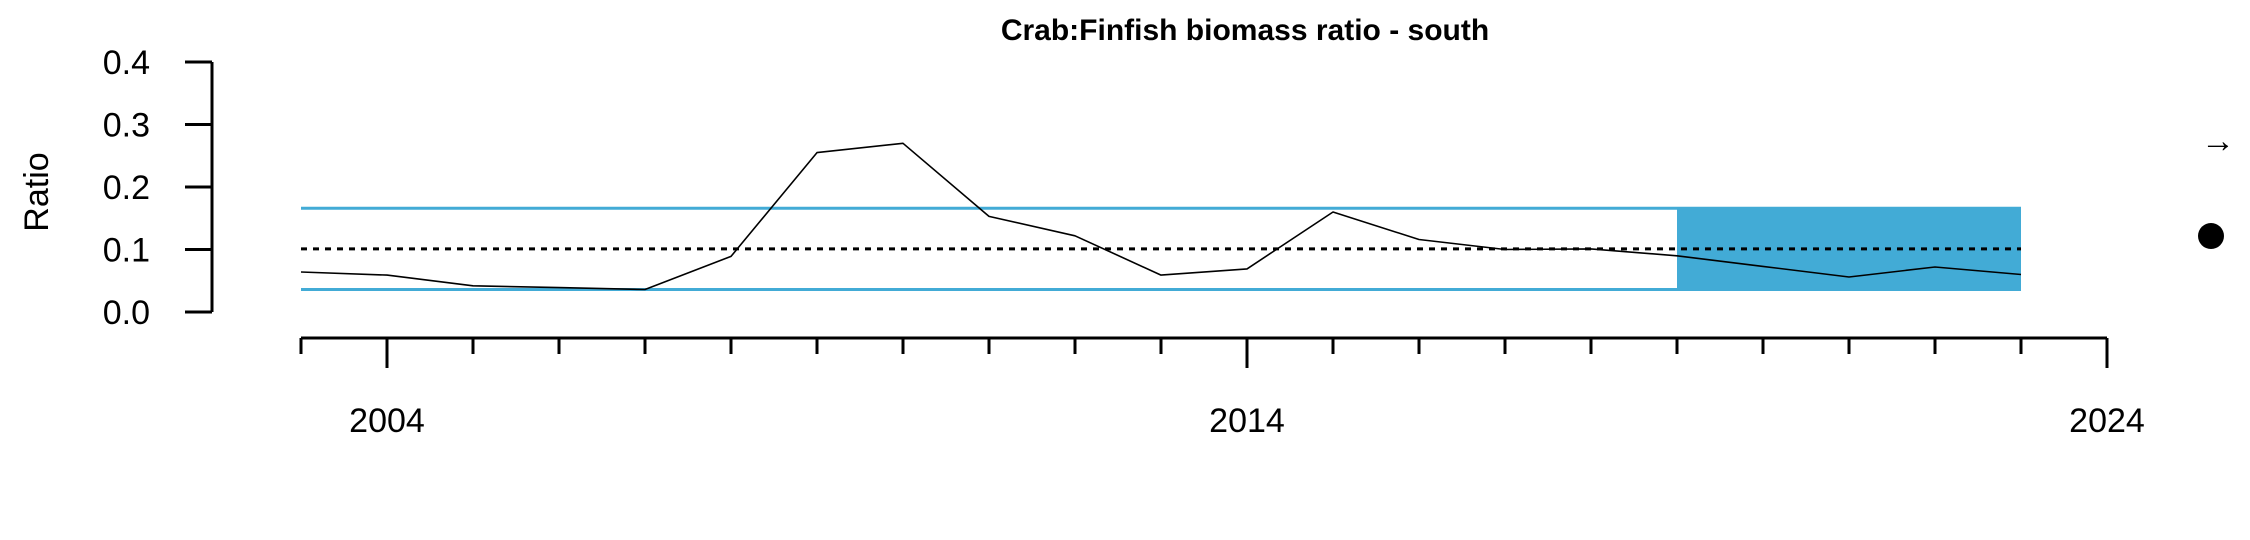  Describe the element at coordinates (126, 188) in the screenshot. I see `y-tick-label: 0.2` at that location.